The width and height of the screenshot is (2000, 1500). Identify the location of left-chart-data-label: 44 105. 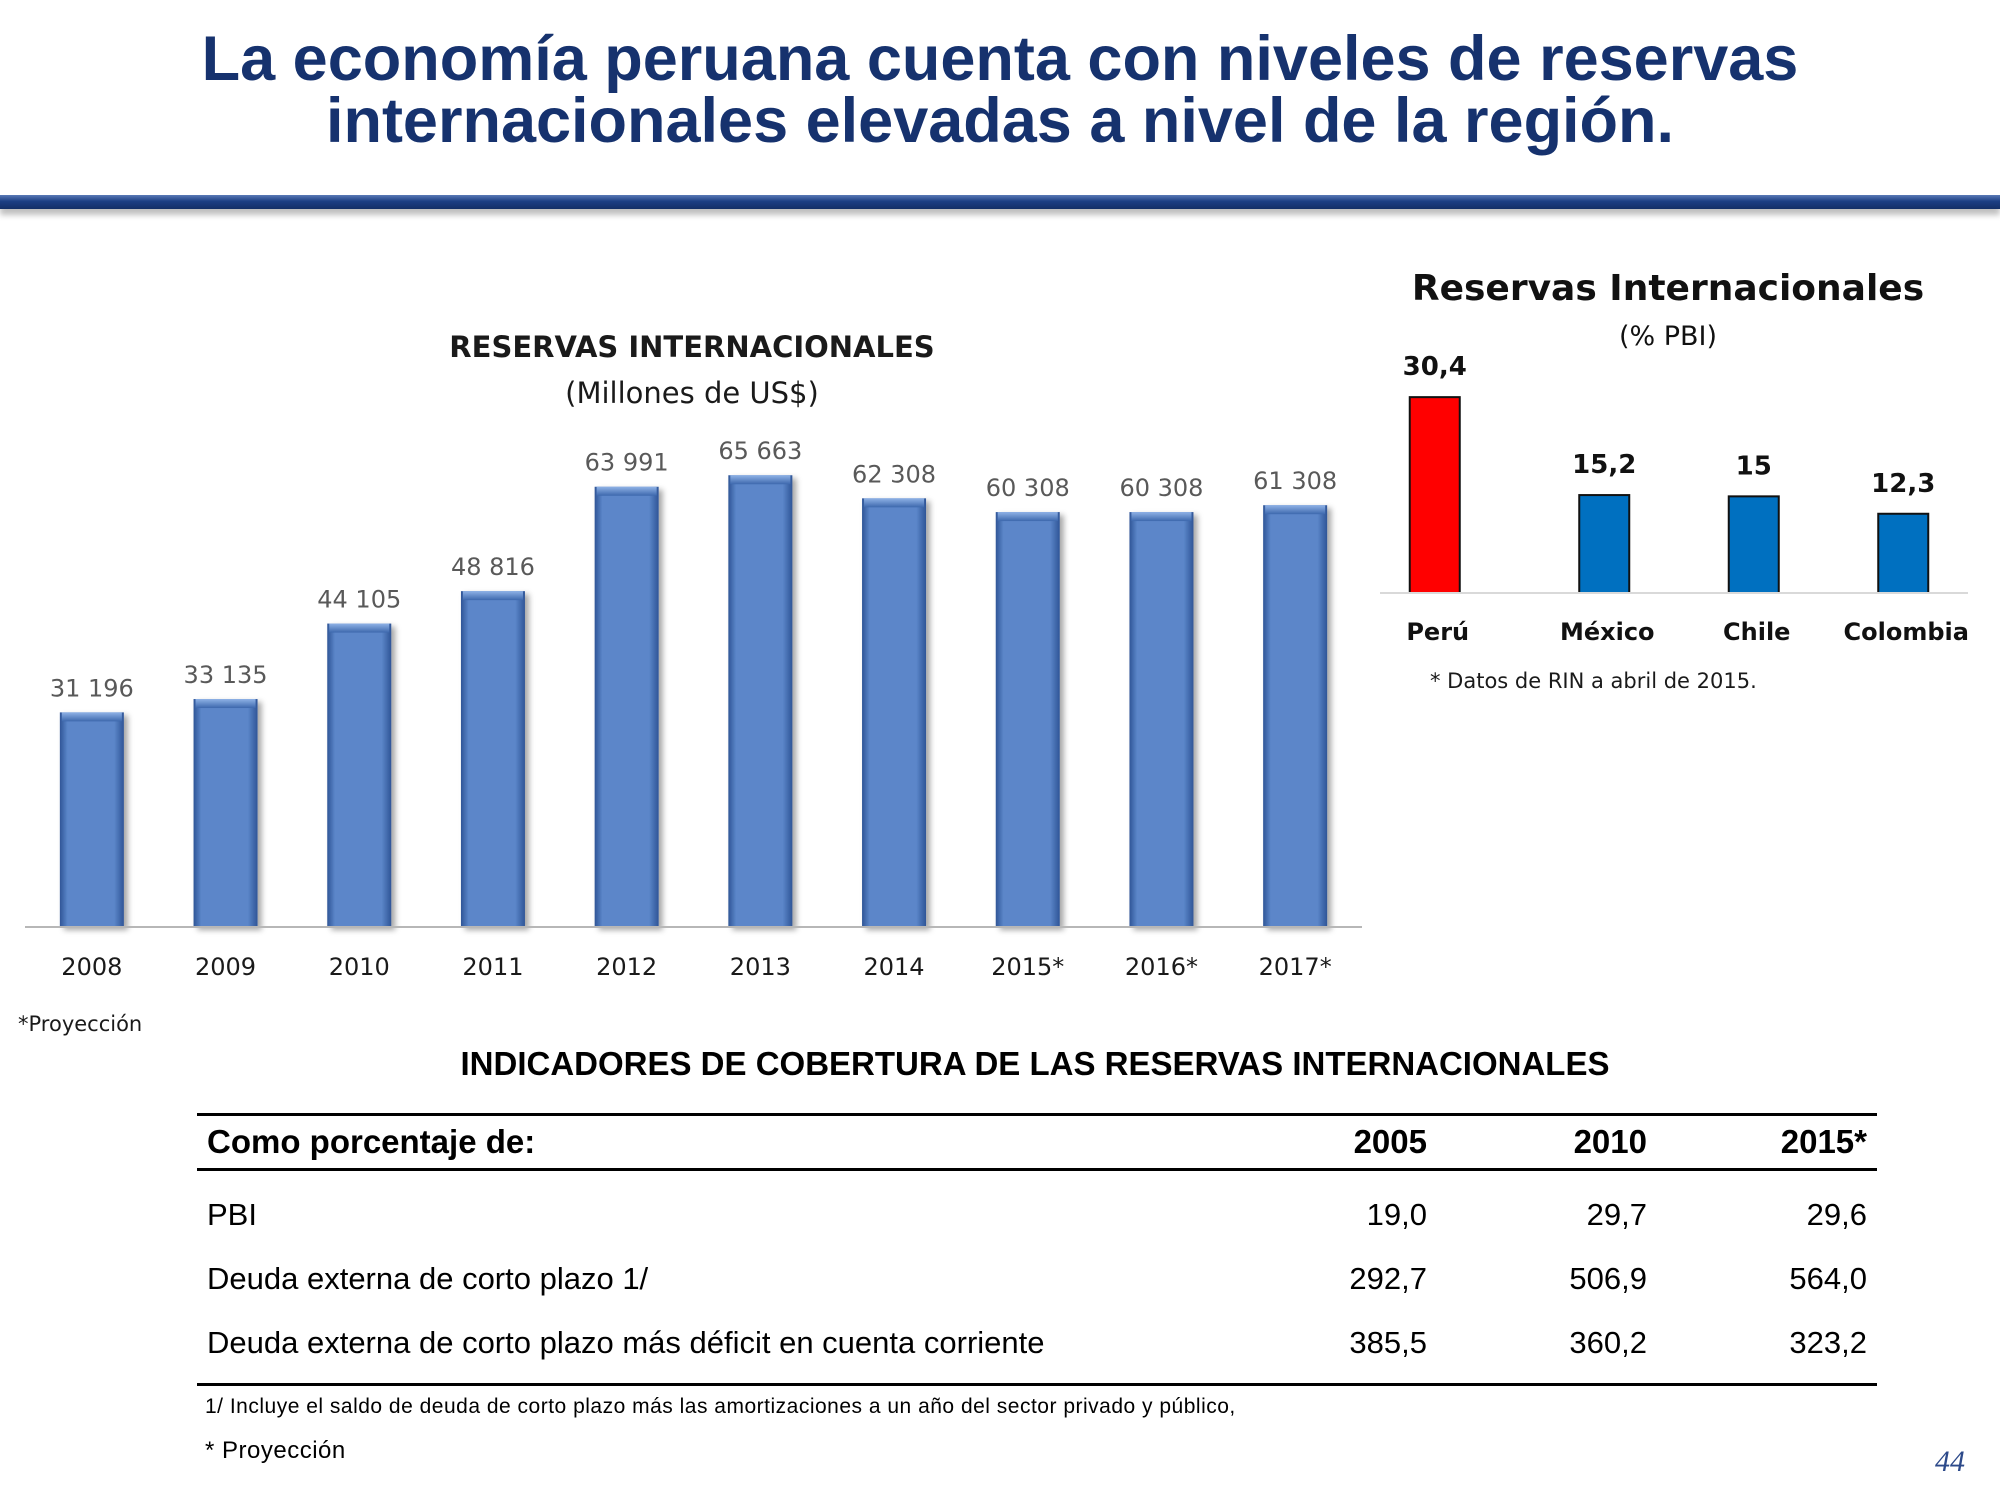
(359, 600).